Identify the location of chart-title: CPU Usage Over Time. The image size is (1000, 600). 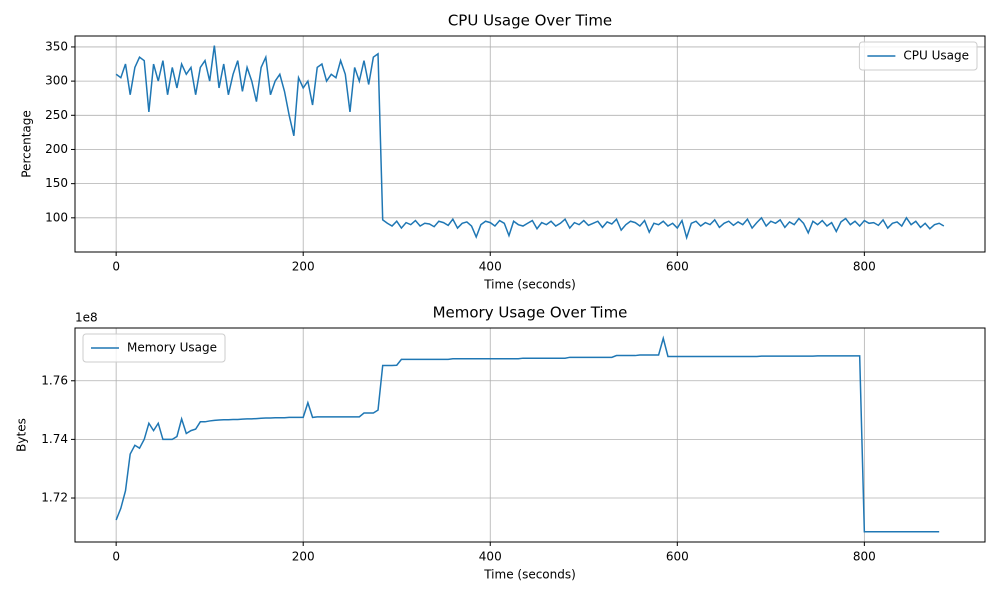
(530, 21).